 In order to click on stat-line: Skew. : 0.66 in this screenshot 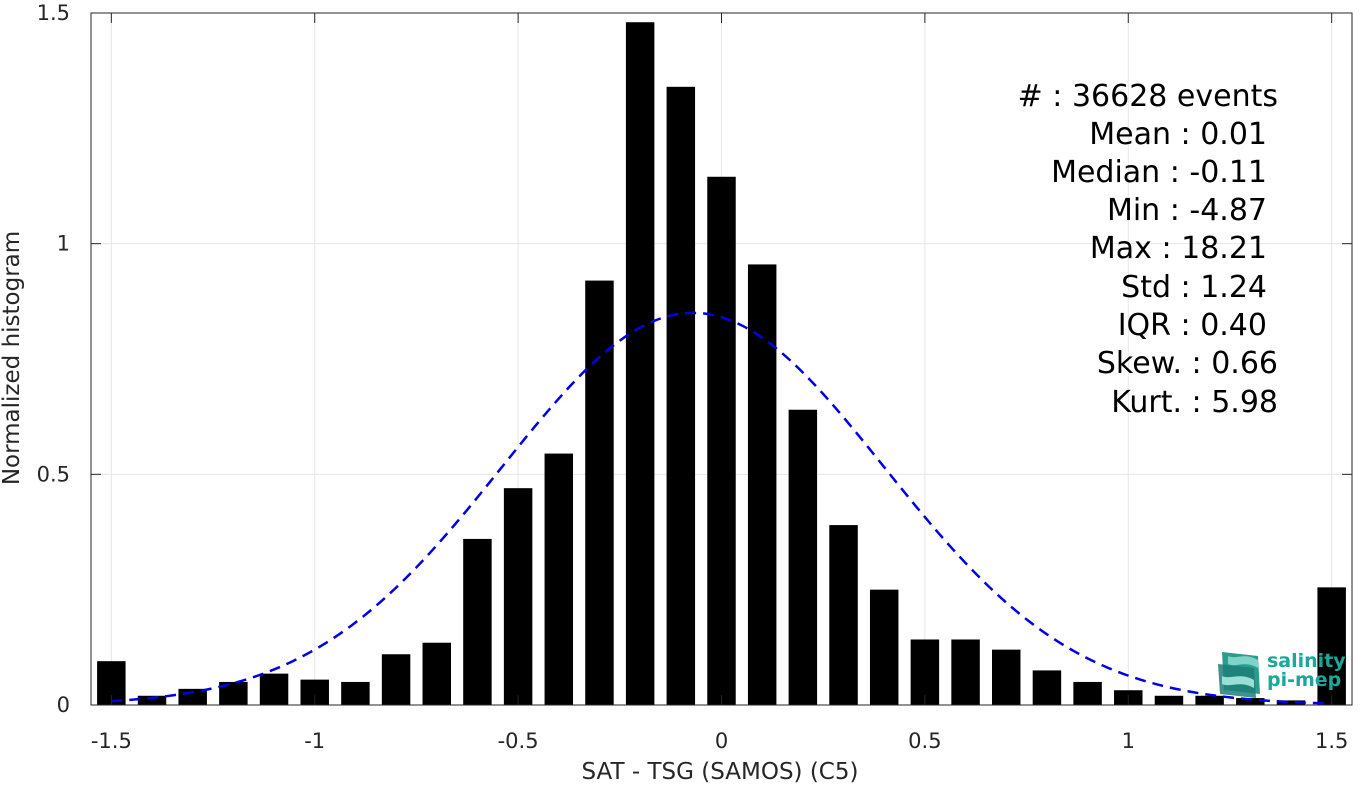, I will do `click(1187, 363)`.